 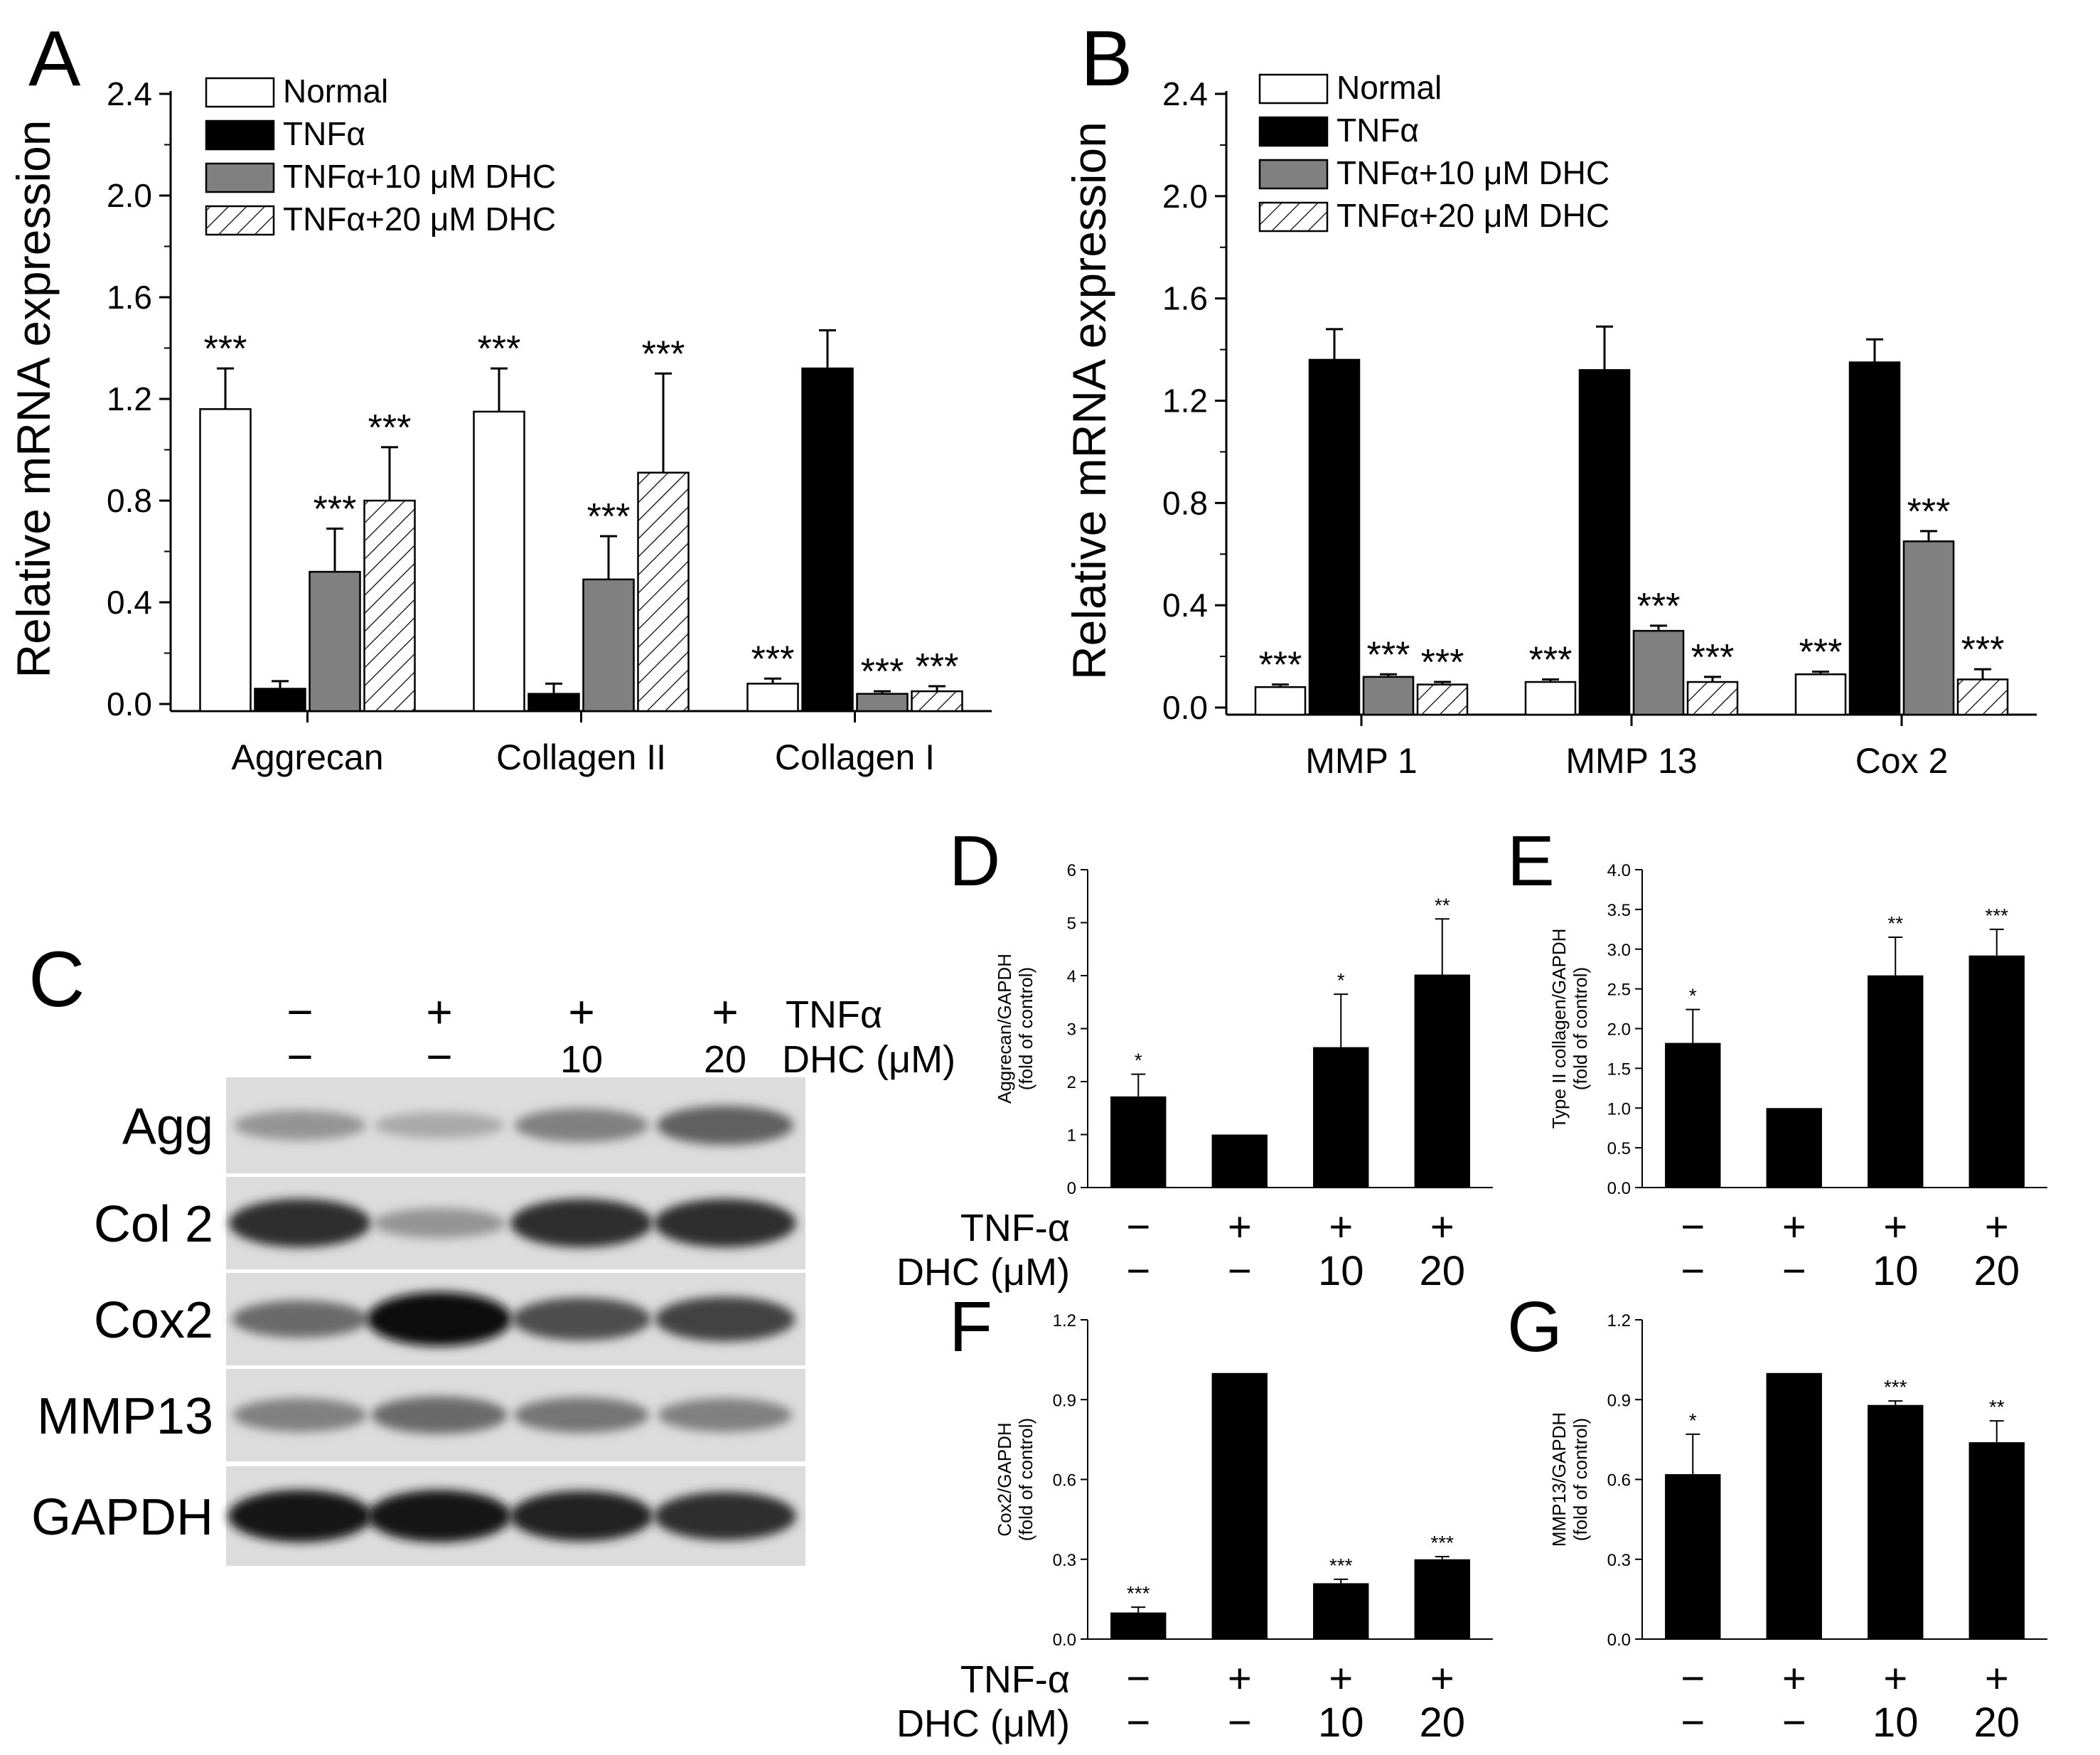 What do you see at coordinates (450, 1319) in the screenshot?
I see `blot-row: Cox2` at bounding box center [450, 1319].